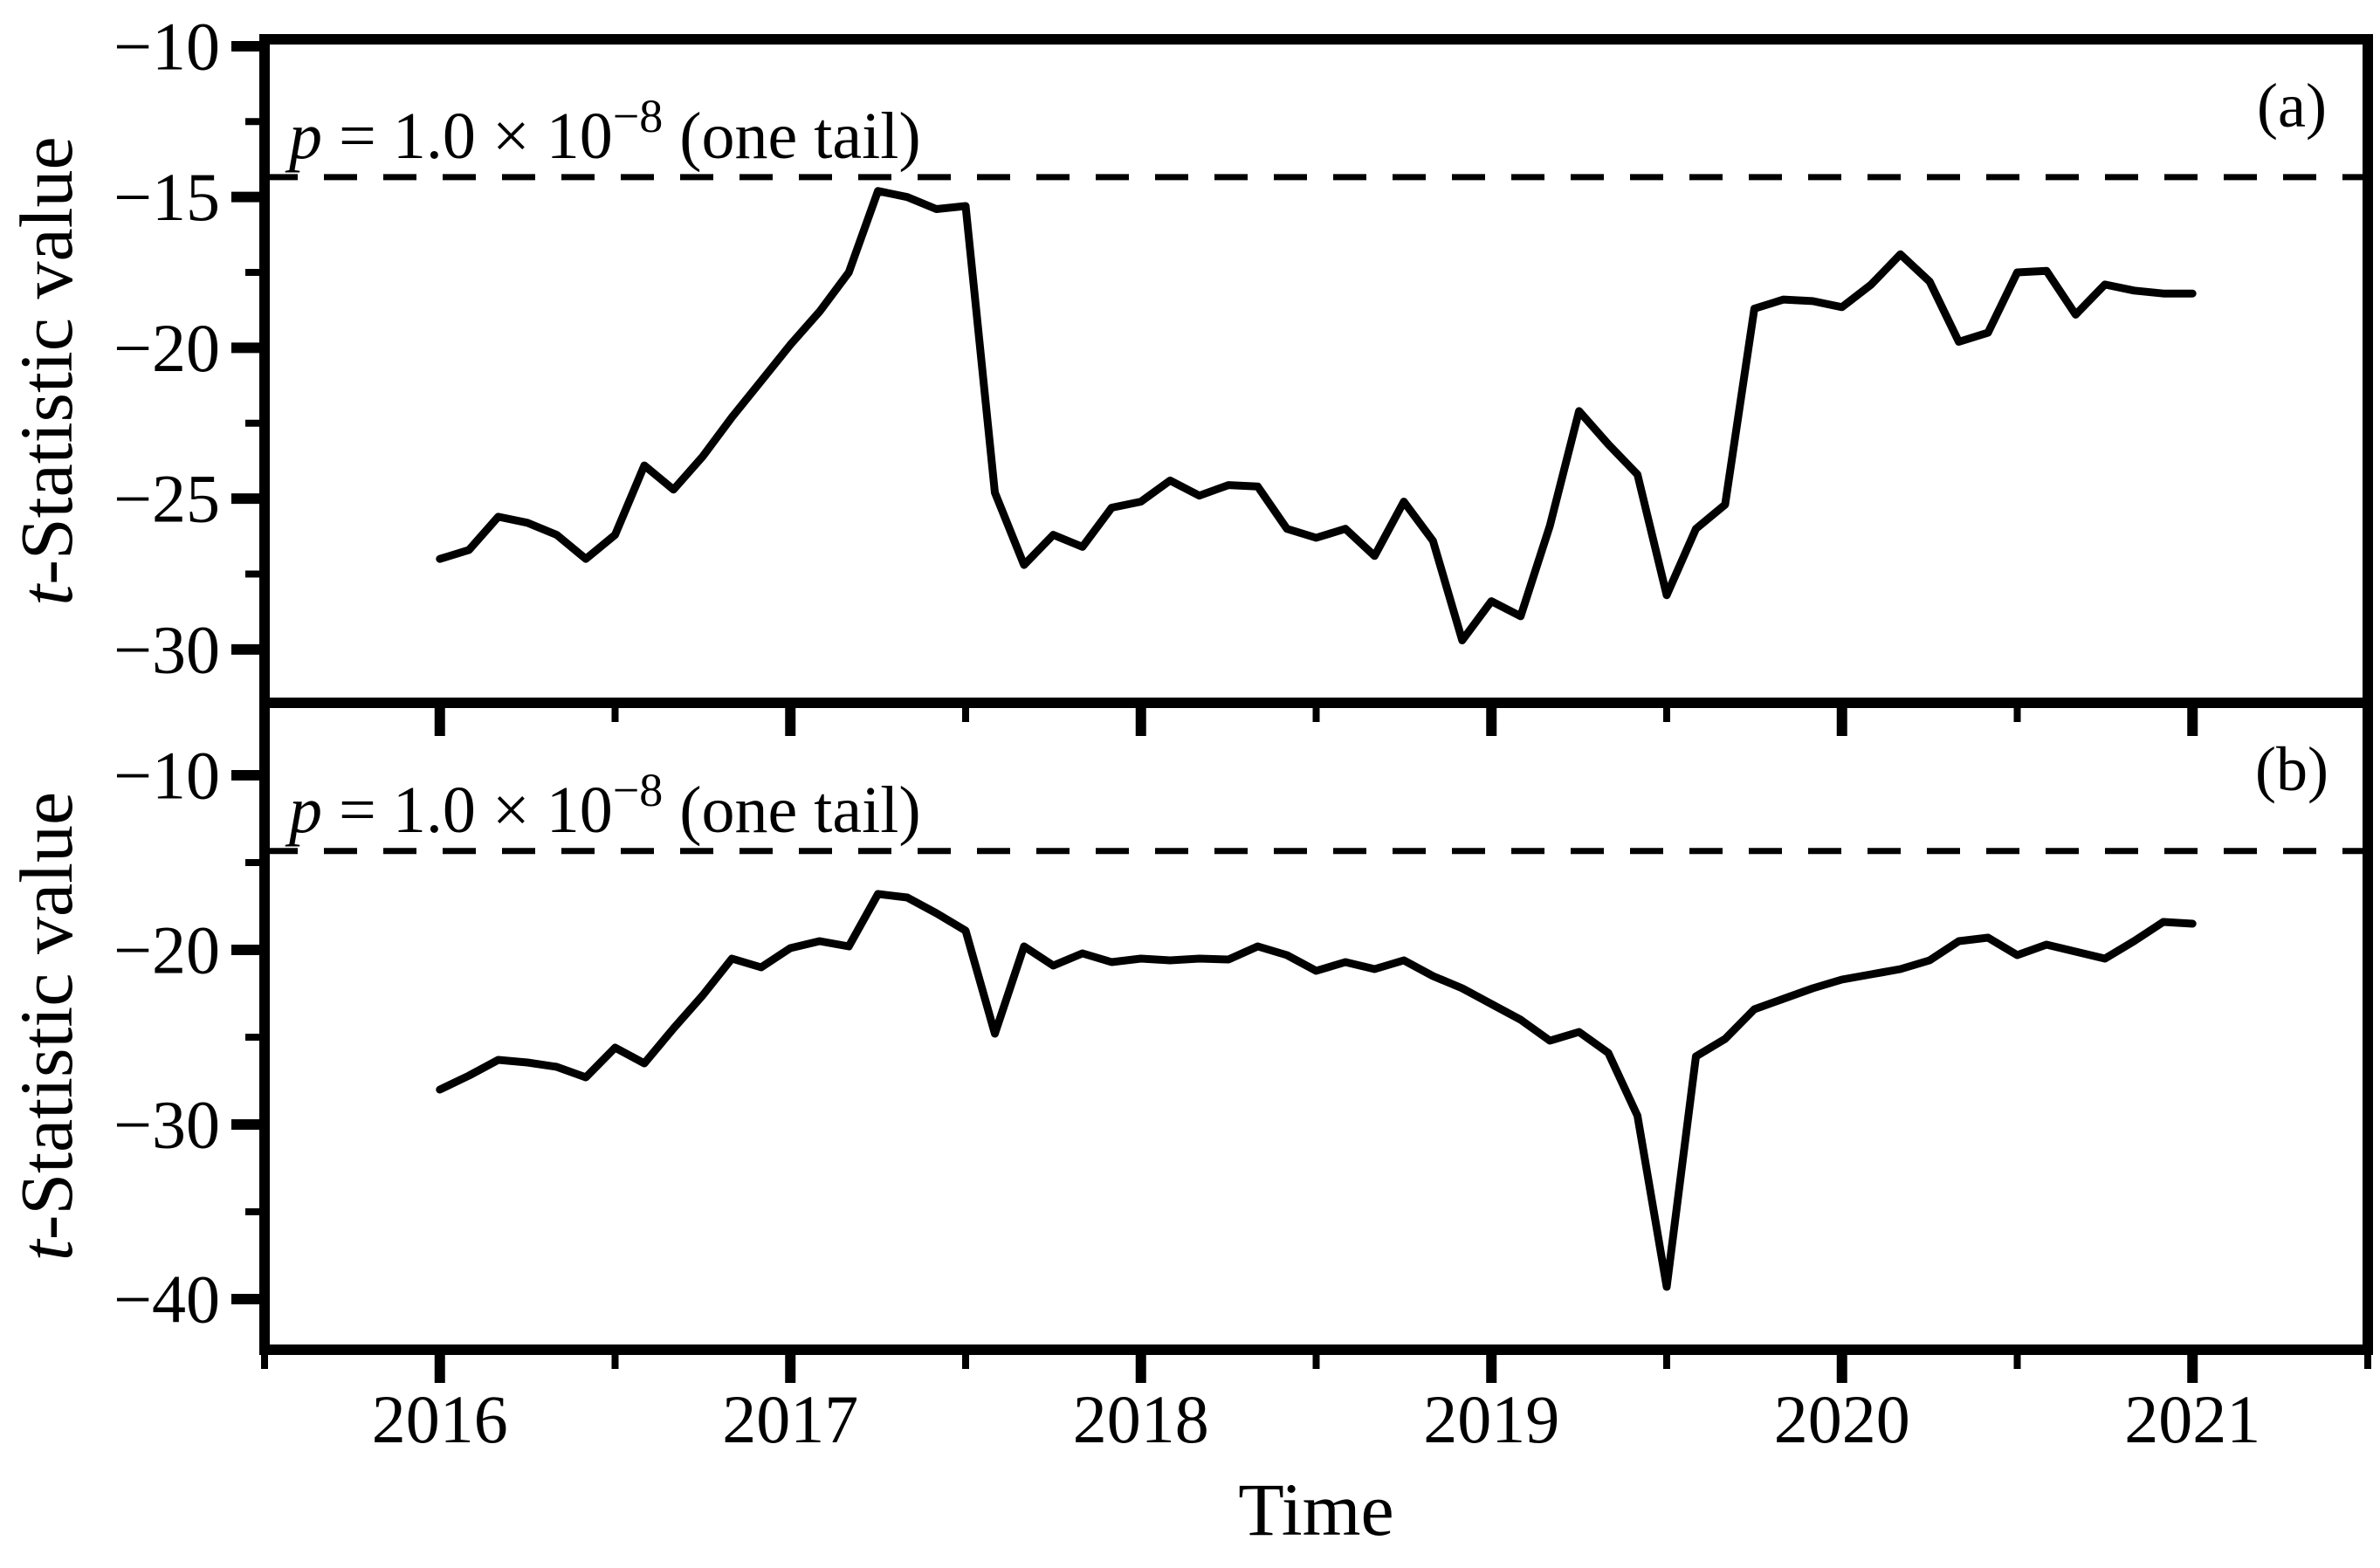 The width and height of the screenshot is (2380, 1568). I want to click on panel-letter: (b), so click(2291, 769).